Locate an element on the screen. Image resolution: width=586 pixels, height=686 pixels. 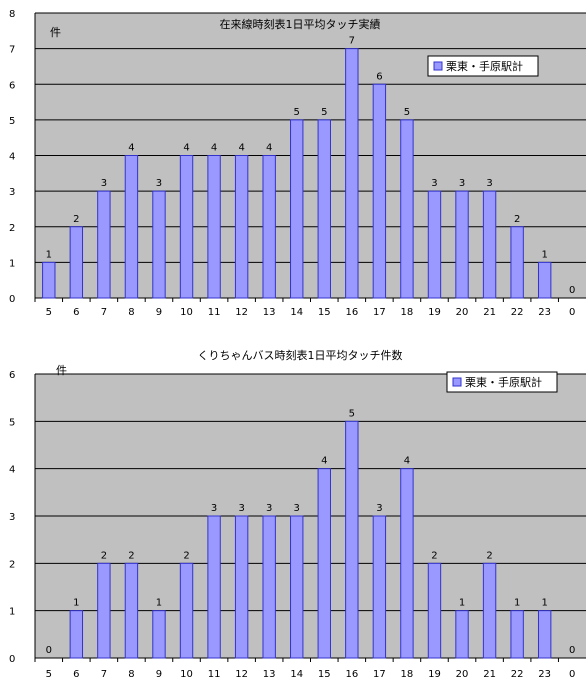
data-label: 6 is located at coordinates (379, 76).